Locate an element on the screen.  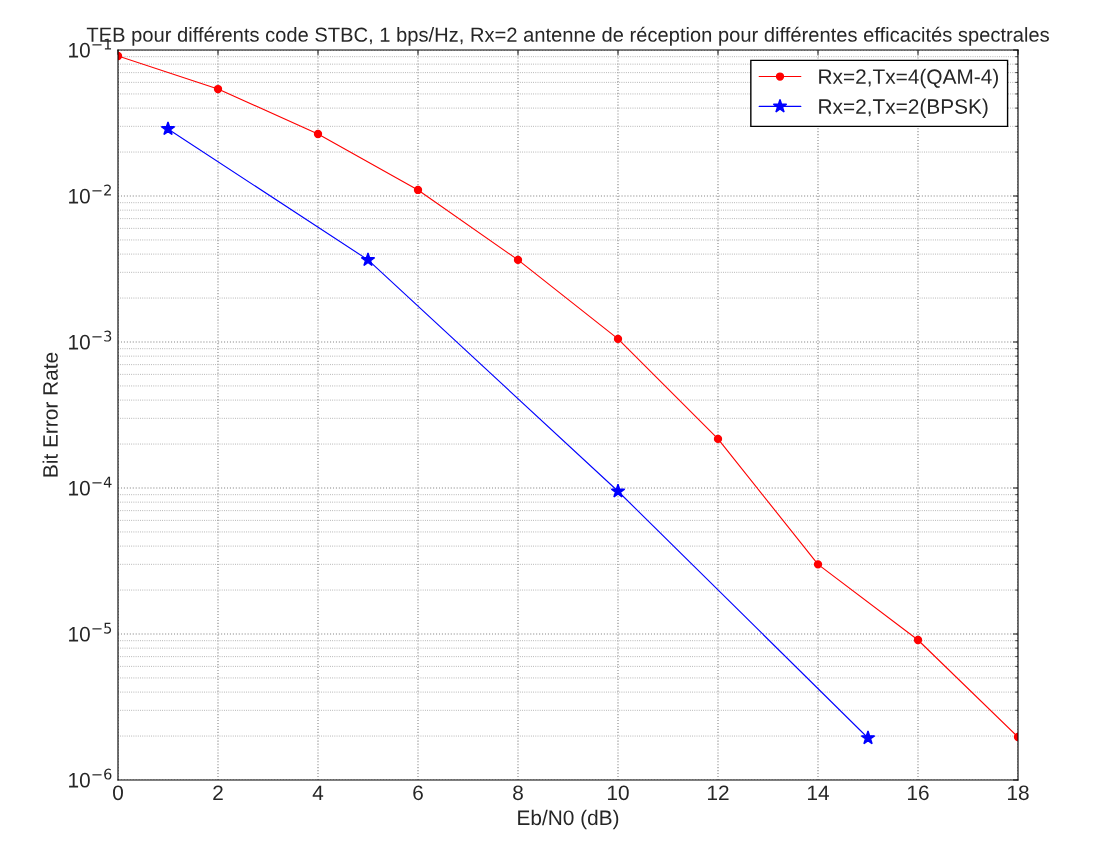
y-tick-label: 10$^{−2}$ is located at coordinates (90, 194).